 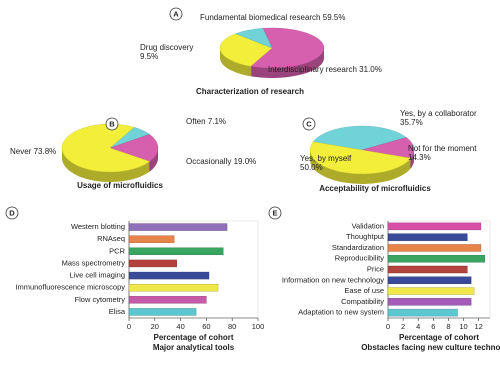 What do you see at coordinates (364, 290) in the screenshot?
I see `y-tick-label: Ease of use` at bounding box center [364, 290].